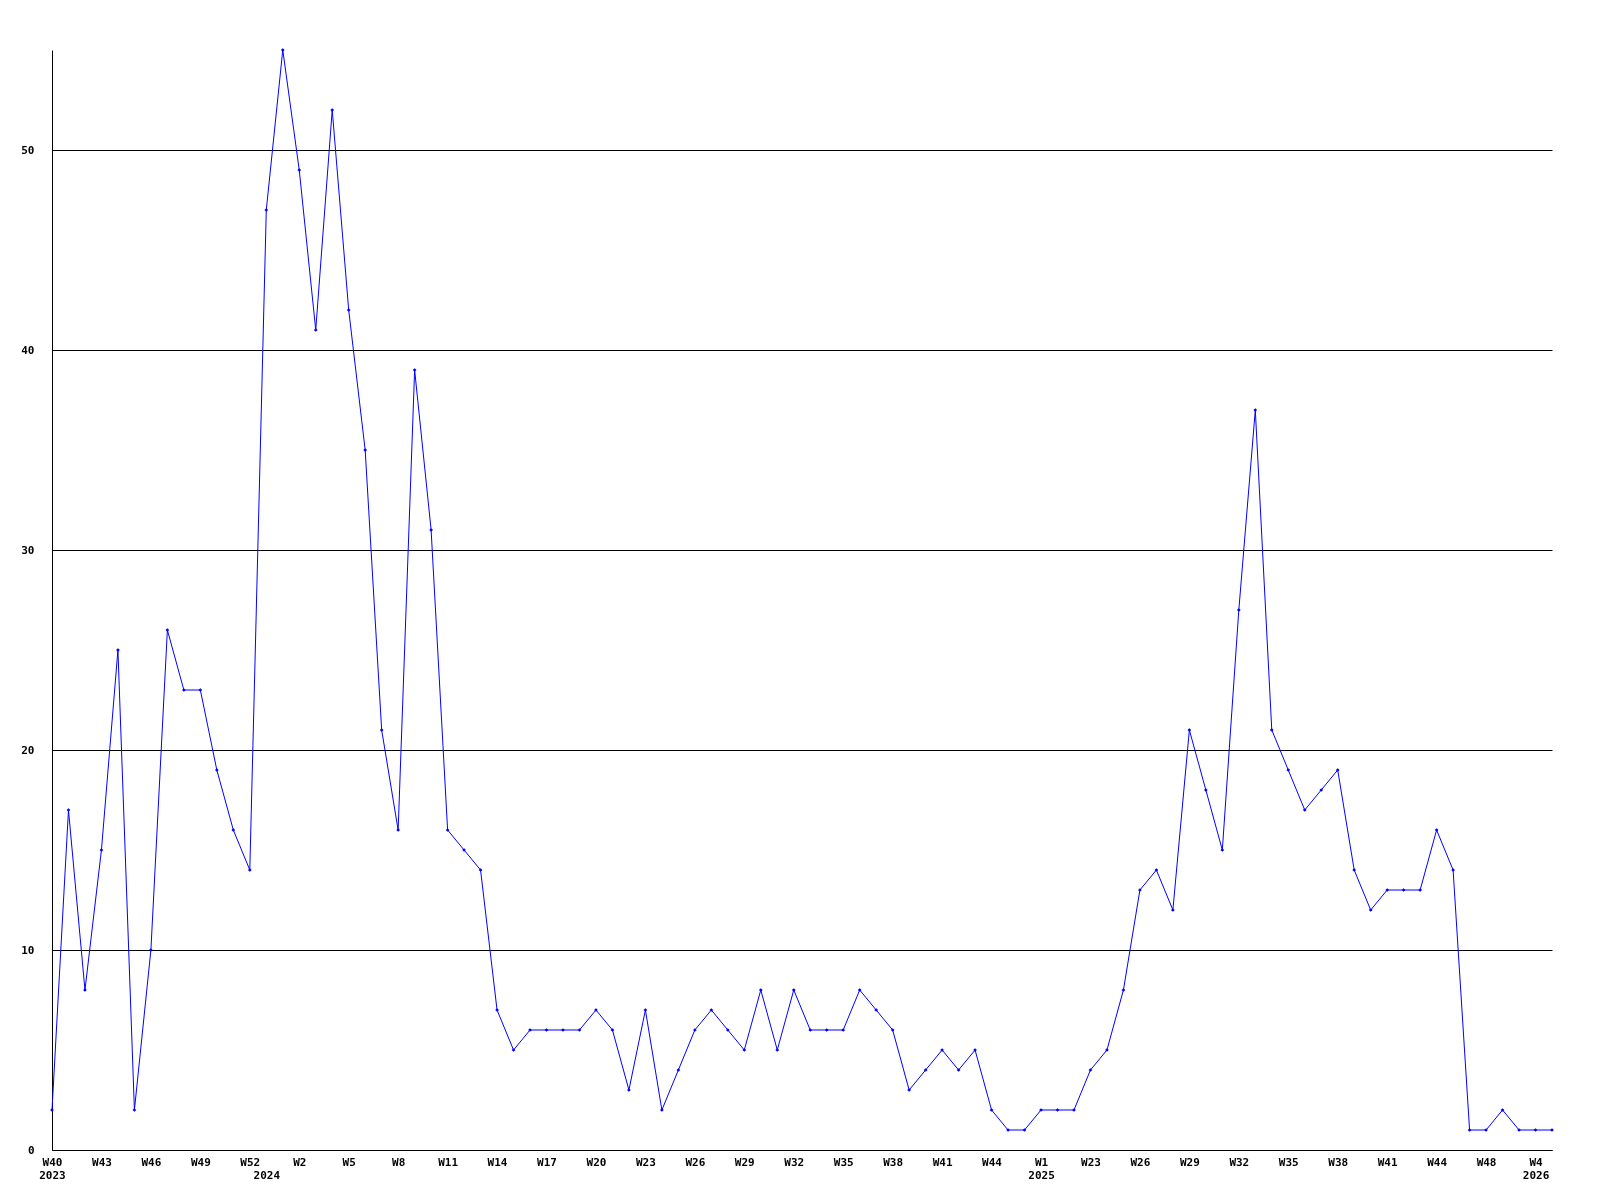 The height and width of the screenshot is (1200, 1600). What do you see at coordinates (1536, 1168) in the screenshot?
I see `x-tick-label: W4 2026` at bounding box center [1536, 1168].